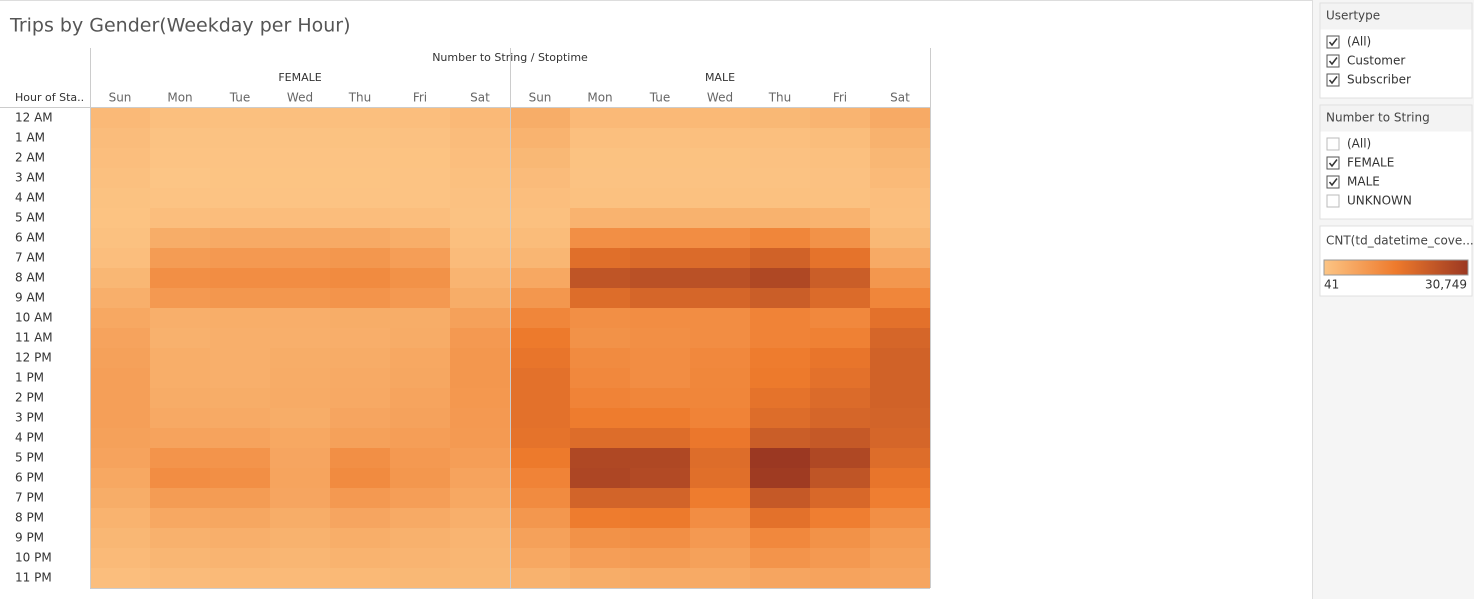  What do you see at coordinates (1379, 201) in the screenshot?
I see `filter-item: UNKNOWN` at bounding box center [1379, 201].